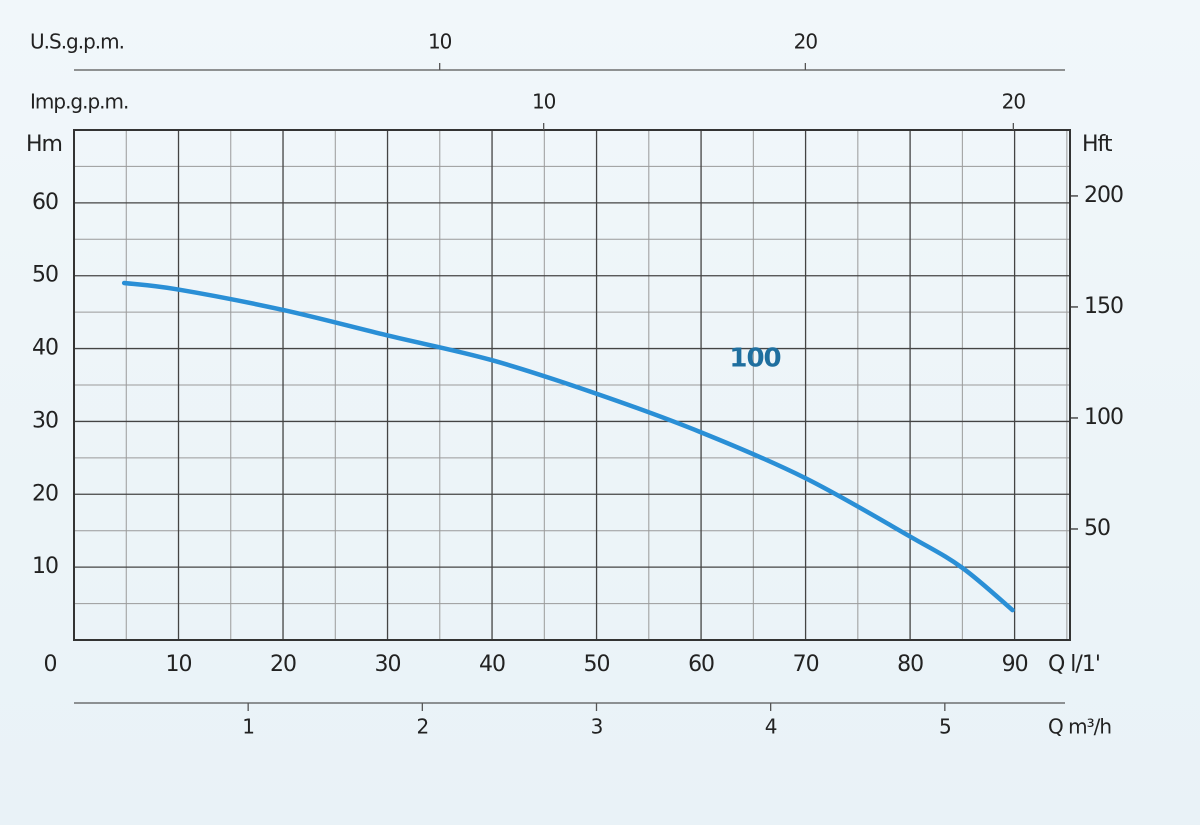 This screenshot has width=1200, height=825. I want to click on y2-tick-label: 50, so click(1097, 528).